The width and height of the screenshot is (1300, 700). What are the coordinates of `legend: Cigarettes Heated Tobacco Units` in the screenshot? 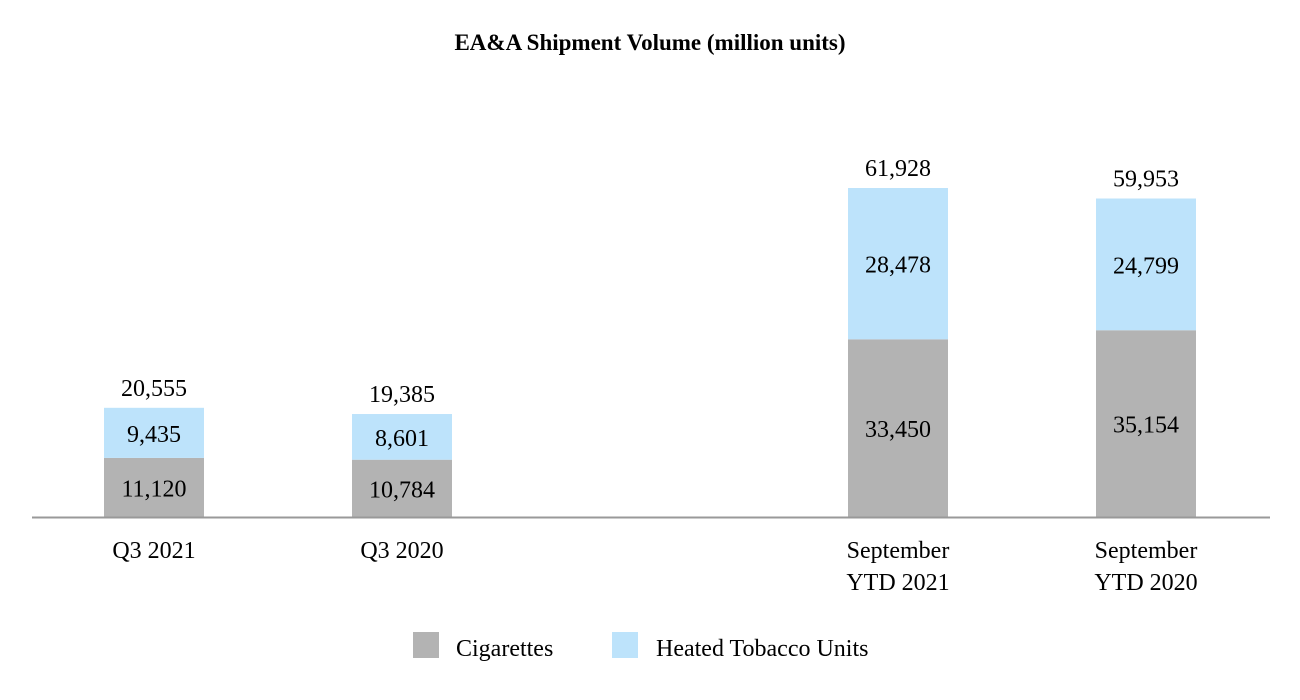 It's located at (640, 647).